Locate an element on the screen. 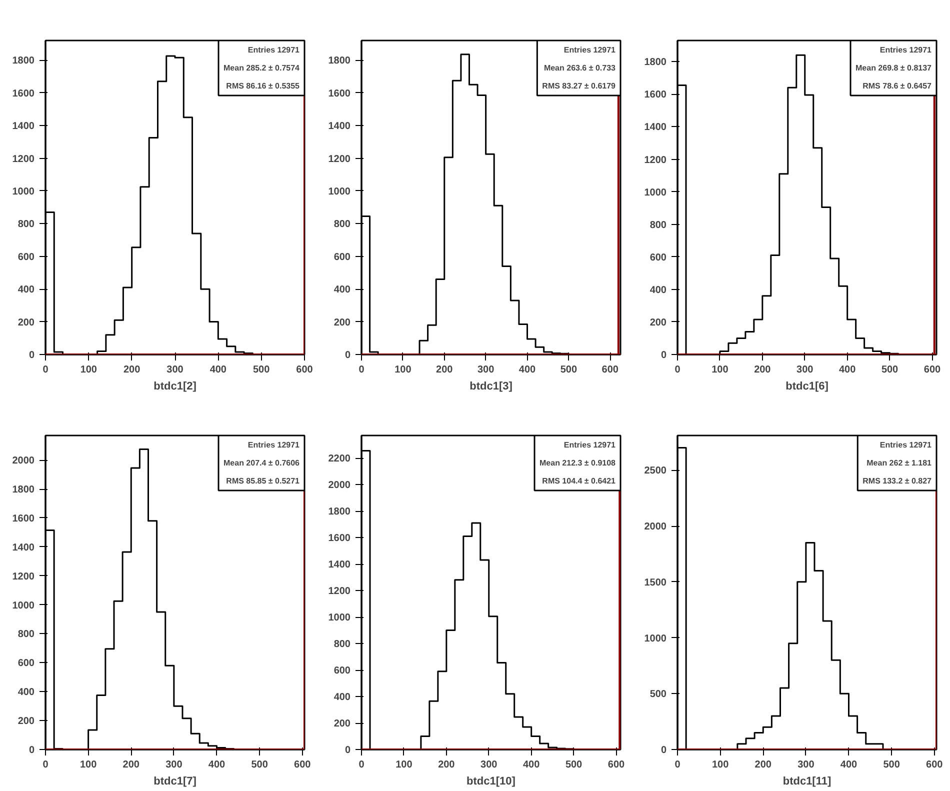 The image size is (950, 791). y-tick-label: 2200 is located at coordinates (339, 459).